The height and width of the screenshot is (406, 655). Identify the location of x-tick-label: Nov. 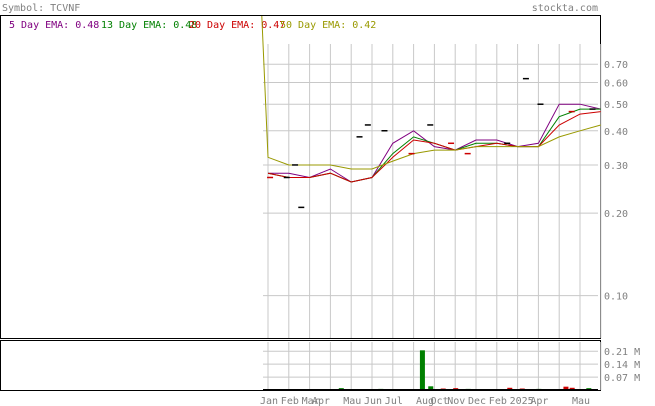
(456, 401).